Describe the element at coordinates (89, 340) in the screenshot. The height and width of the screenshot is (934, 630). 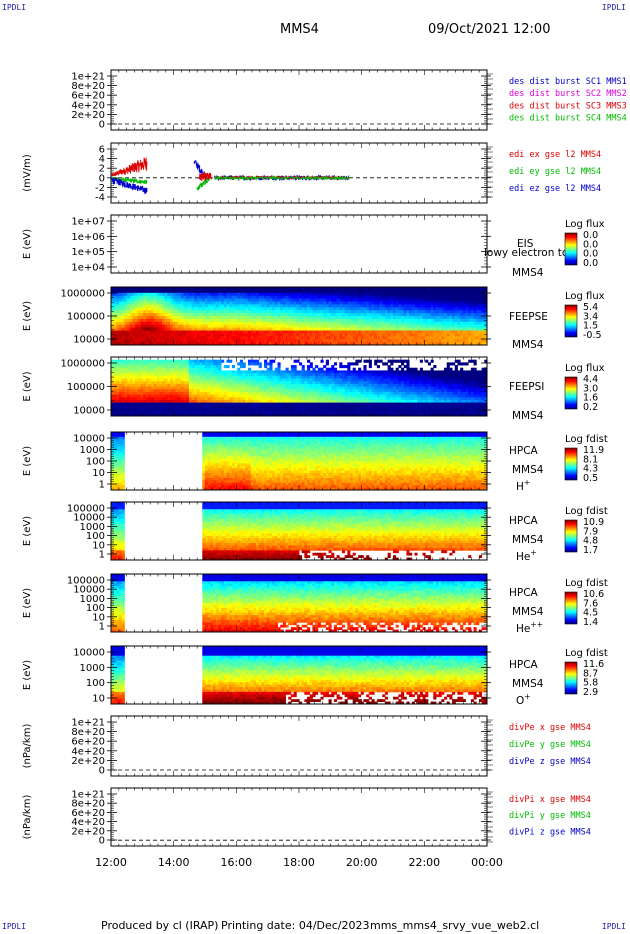
I see `y-tick-label: 10000` at that location.